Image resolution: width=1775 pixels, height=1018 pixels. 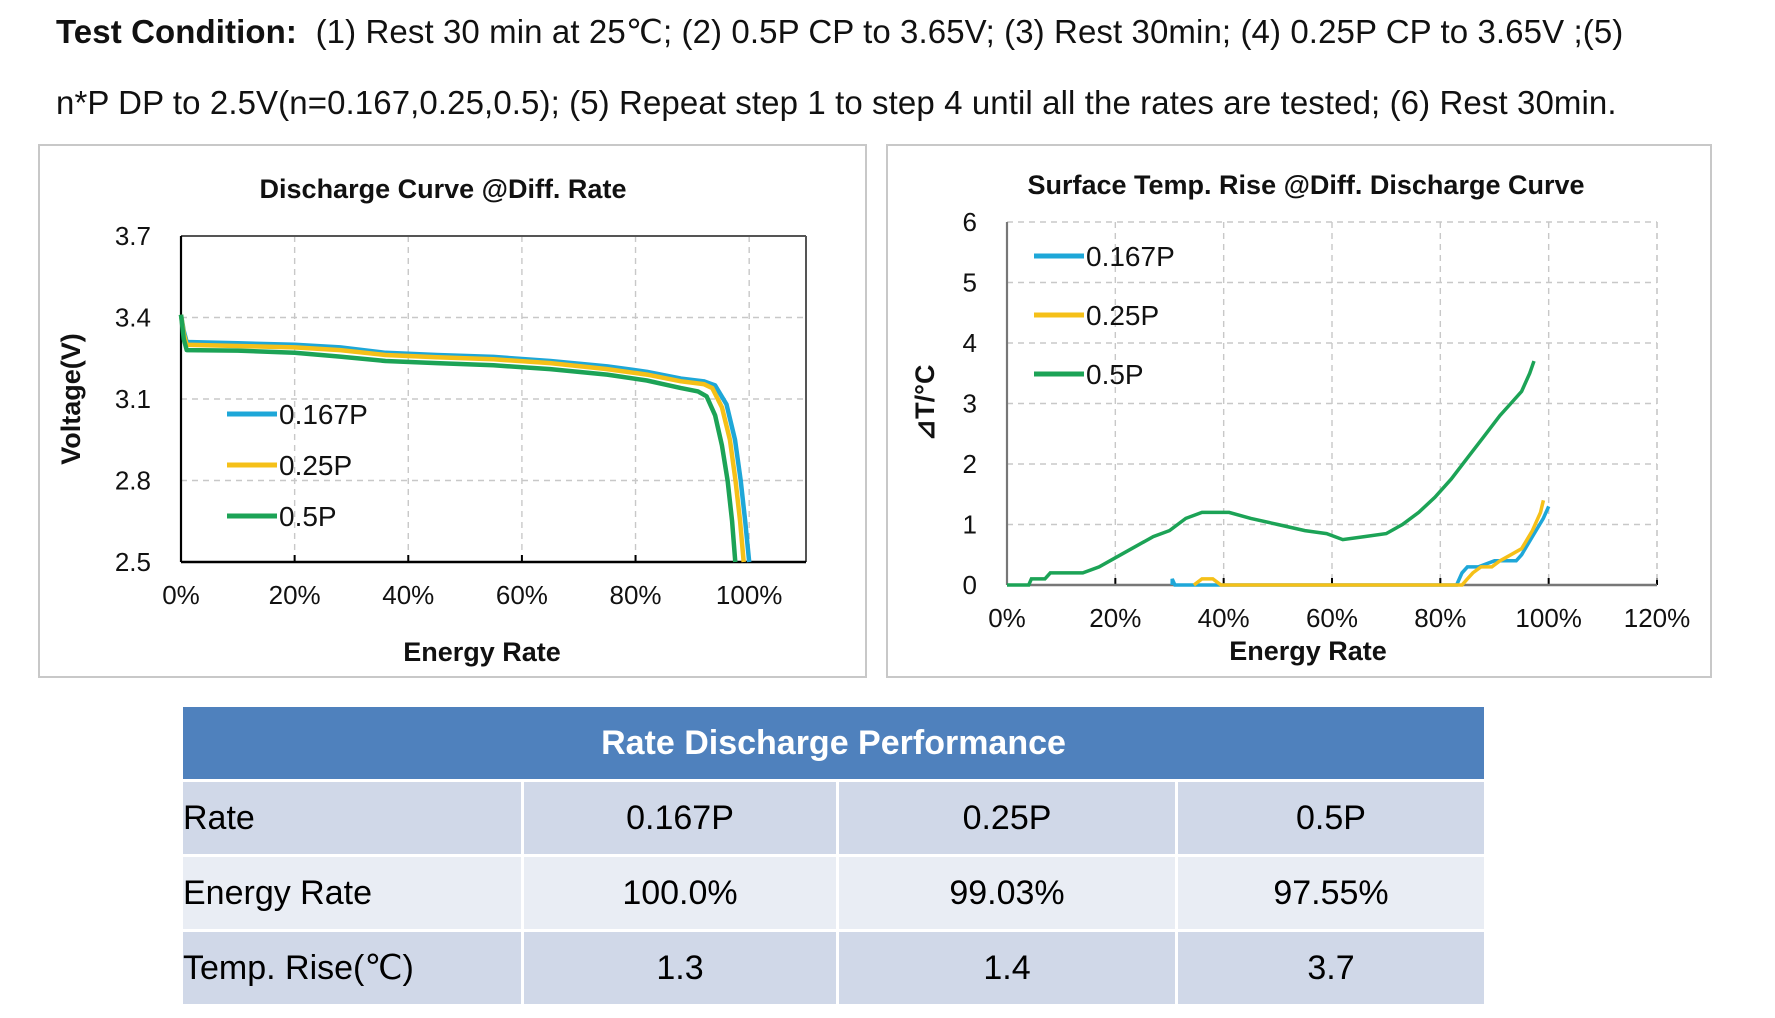 I want to click on y-tick-label: 3.4, so click(x=133, y=318).